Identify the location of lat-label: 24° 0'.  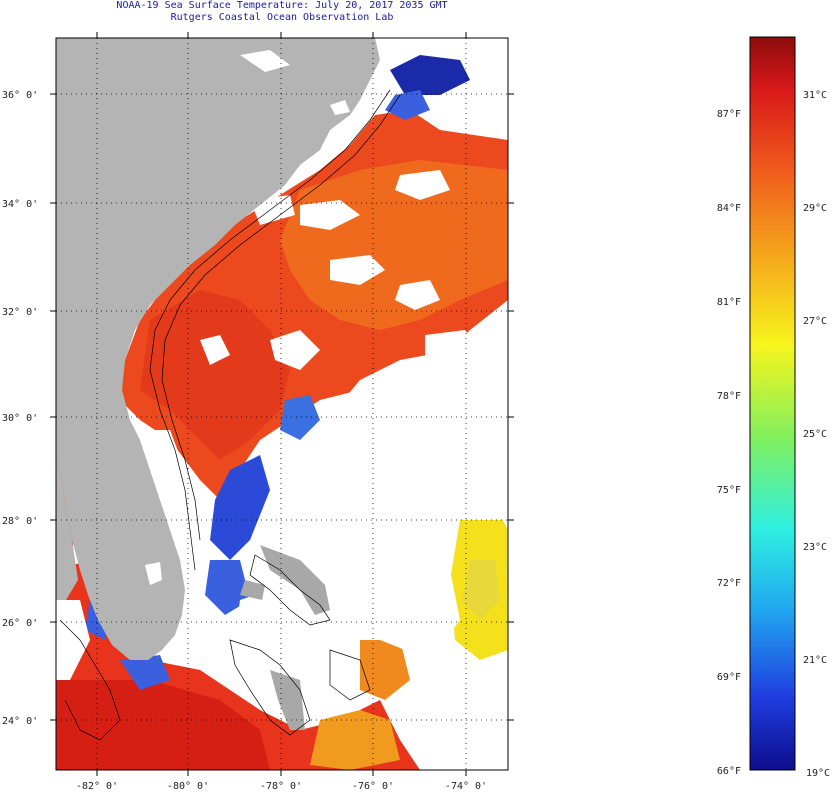
(20, 721).